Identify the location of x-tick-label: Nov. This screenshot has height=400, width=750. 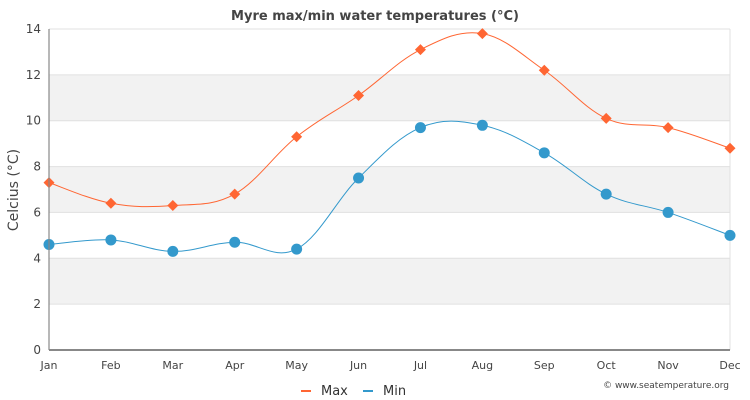
(668, 365).